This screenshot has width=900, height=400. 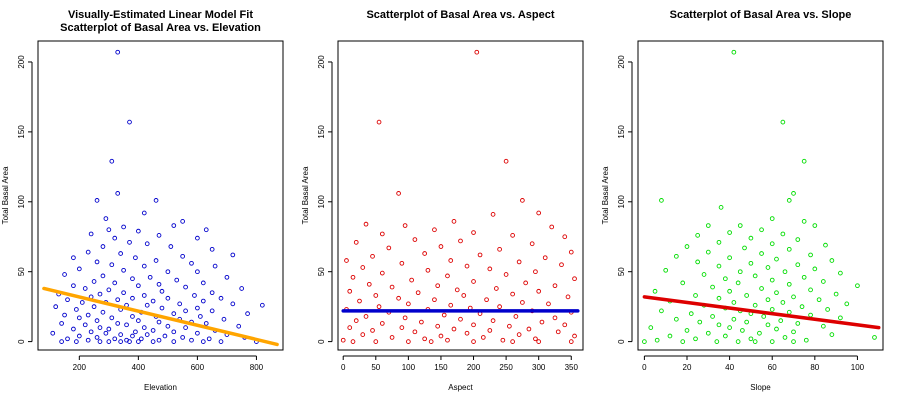 I want to click on y-tick-label: 0, so click(x=321, y=341).